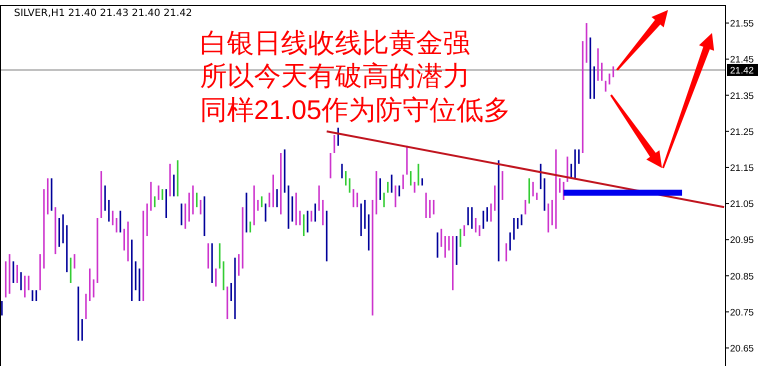  What do you see at coordinates (742, 204) in the screenshot?
I see `y-tick-label: 21.05` at bounding box center [742, 204].